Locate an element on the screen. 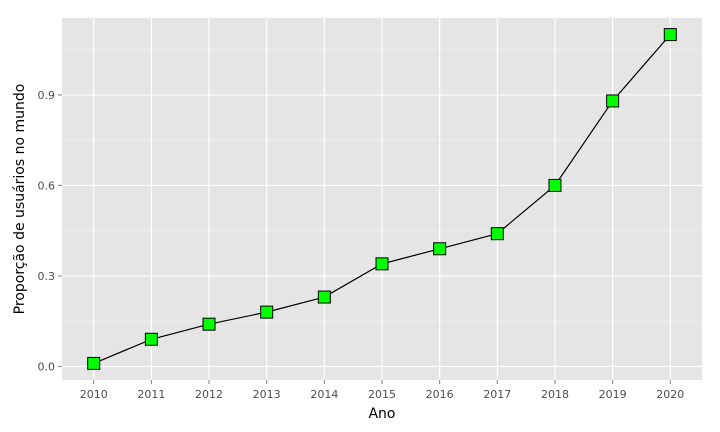 Image resolution: width=720 pixels, height=432 pixels. x-tick-label: 2015 is located at coordinates (382, 394).